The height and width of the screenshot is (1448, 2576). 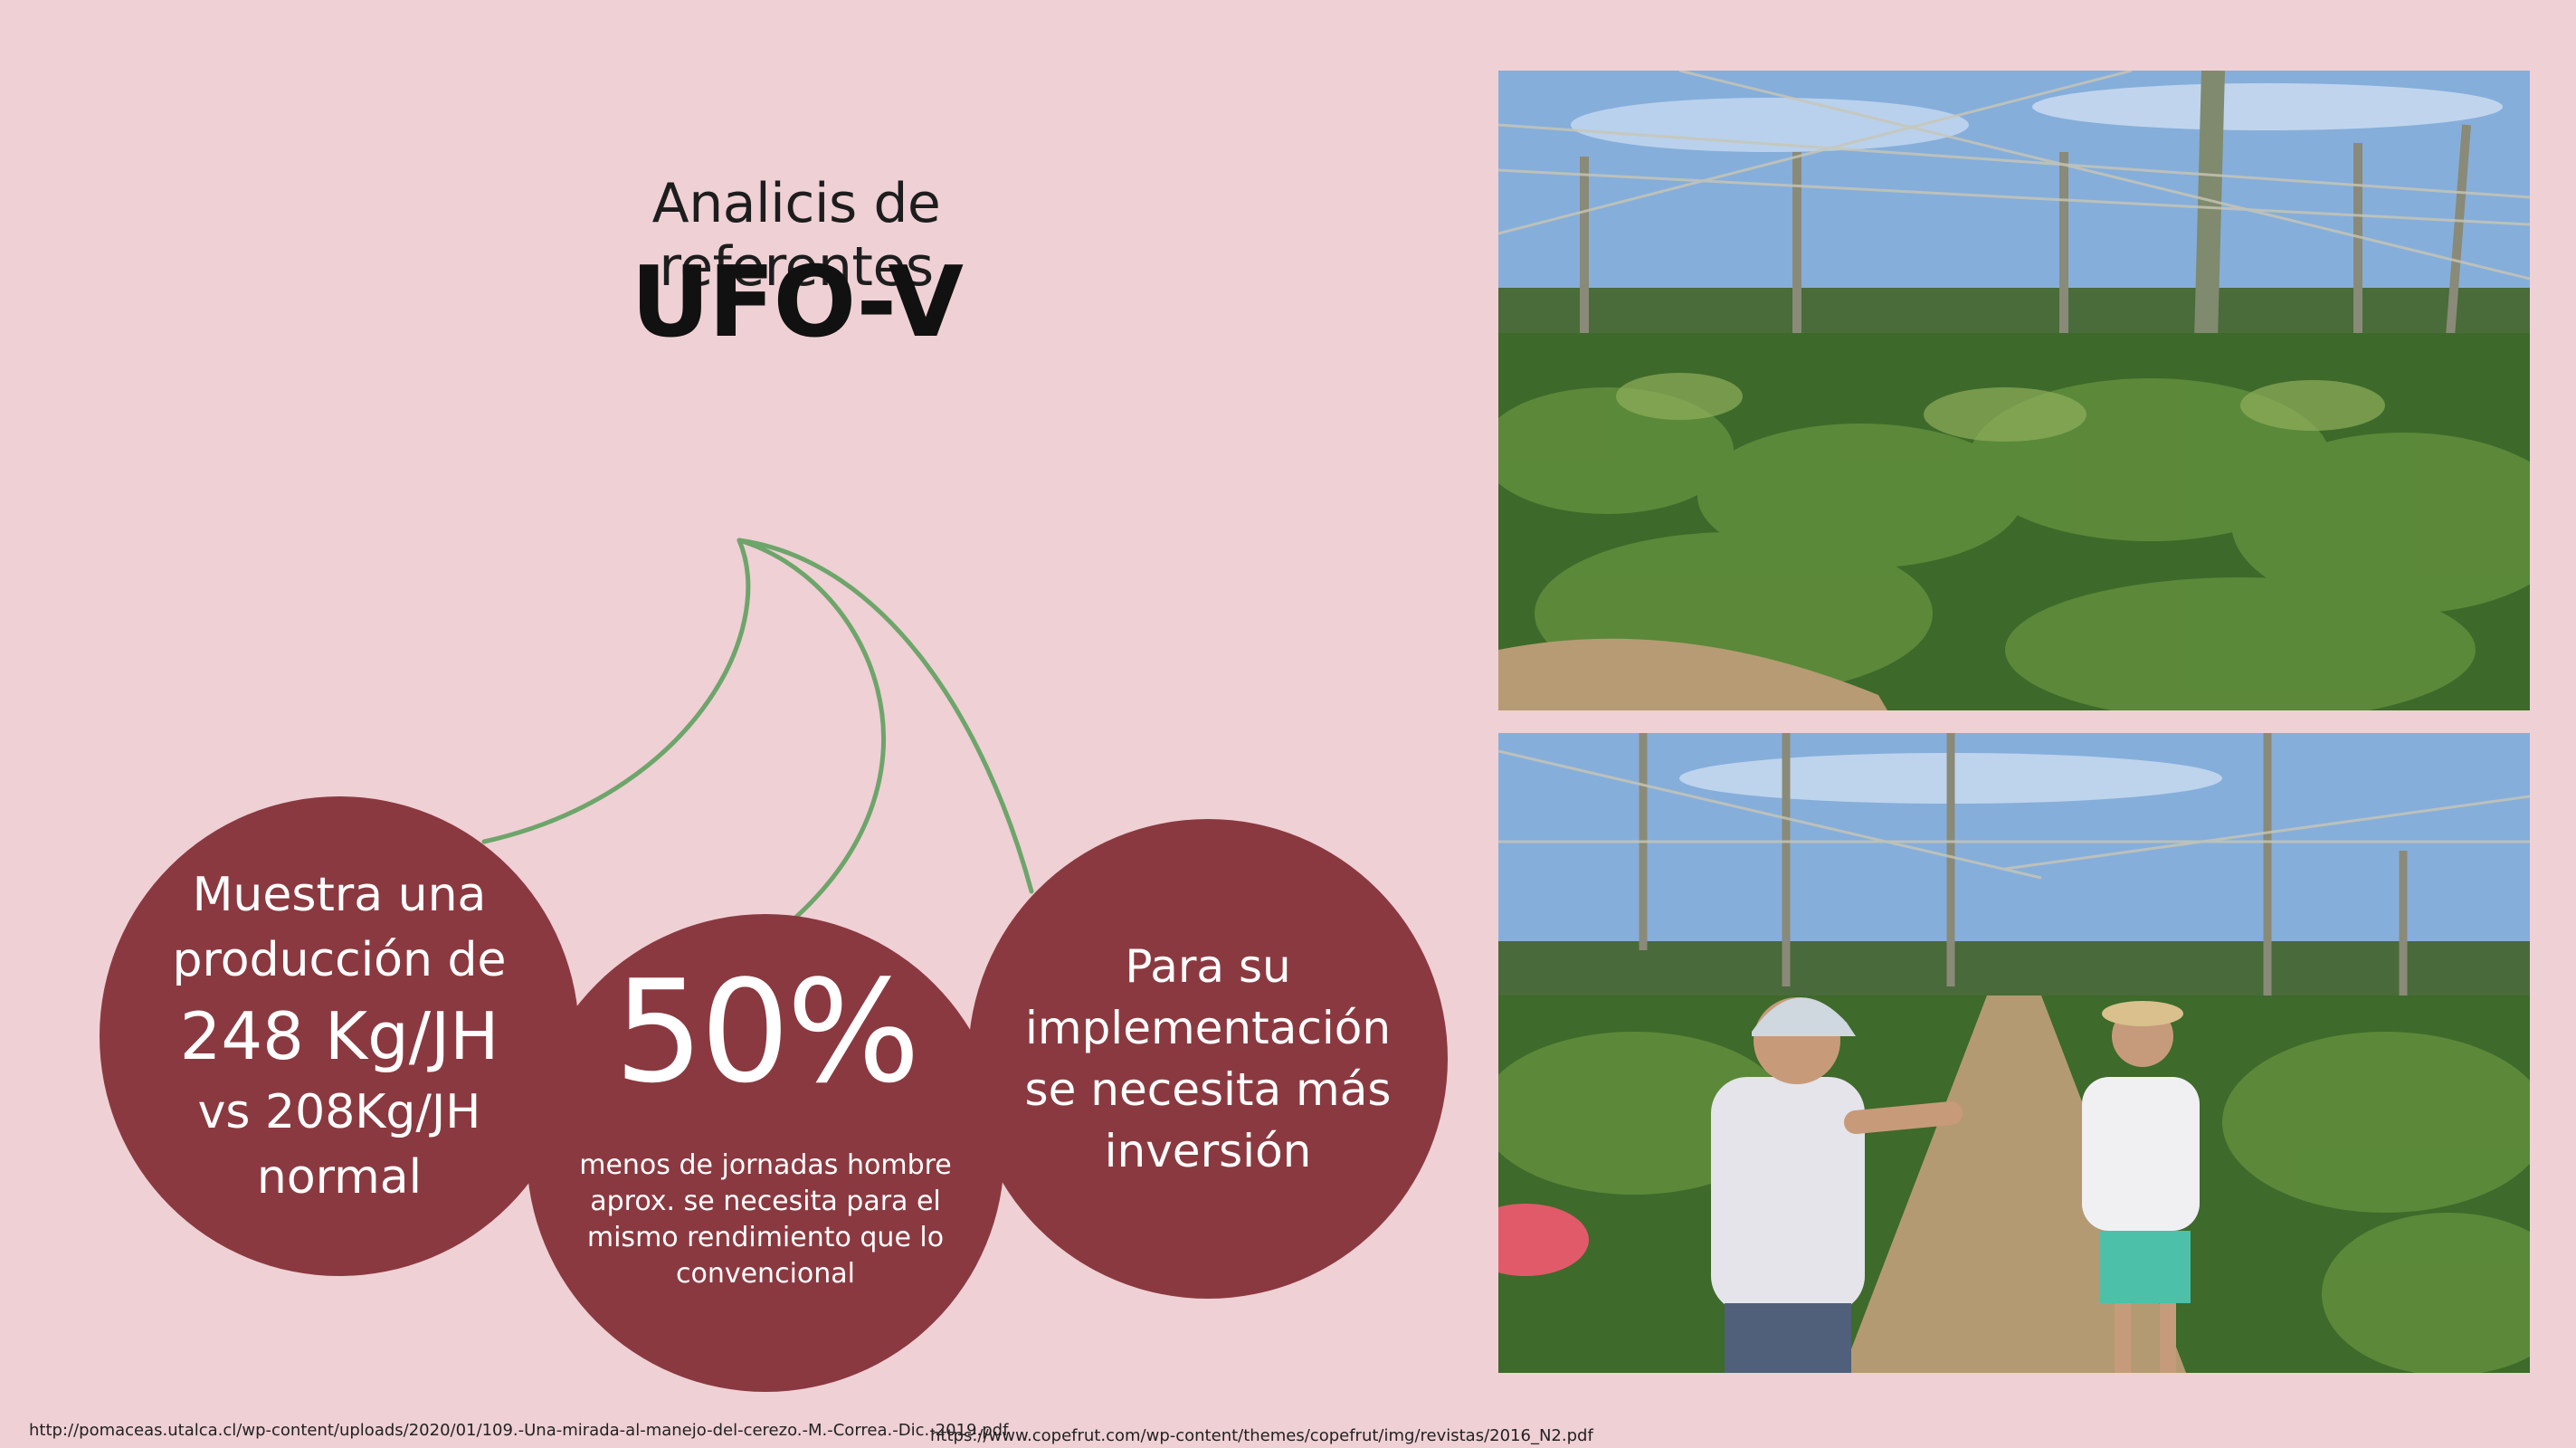 I want to click on production-highlight: 248 Kg/JH, so click(x=339, y=1036).